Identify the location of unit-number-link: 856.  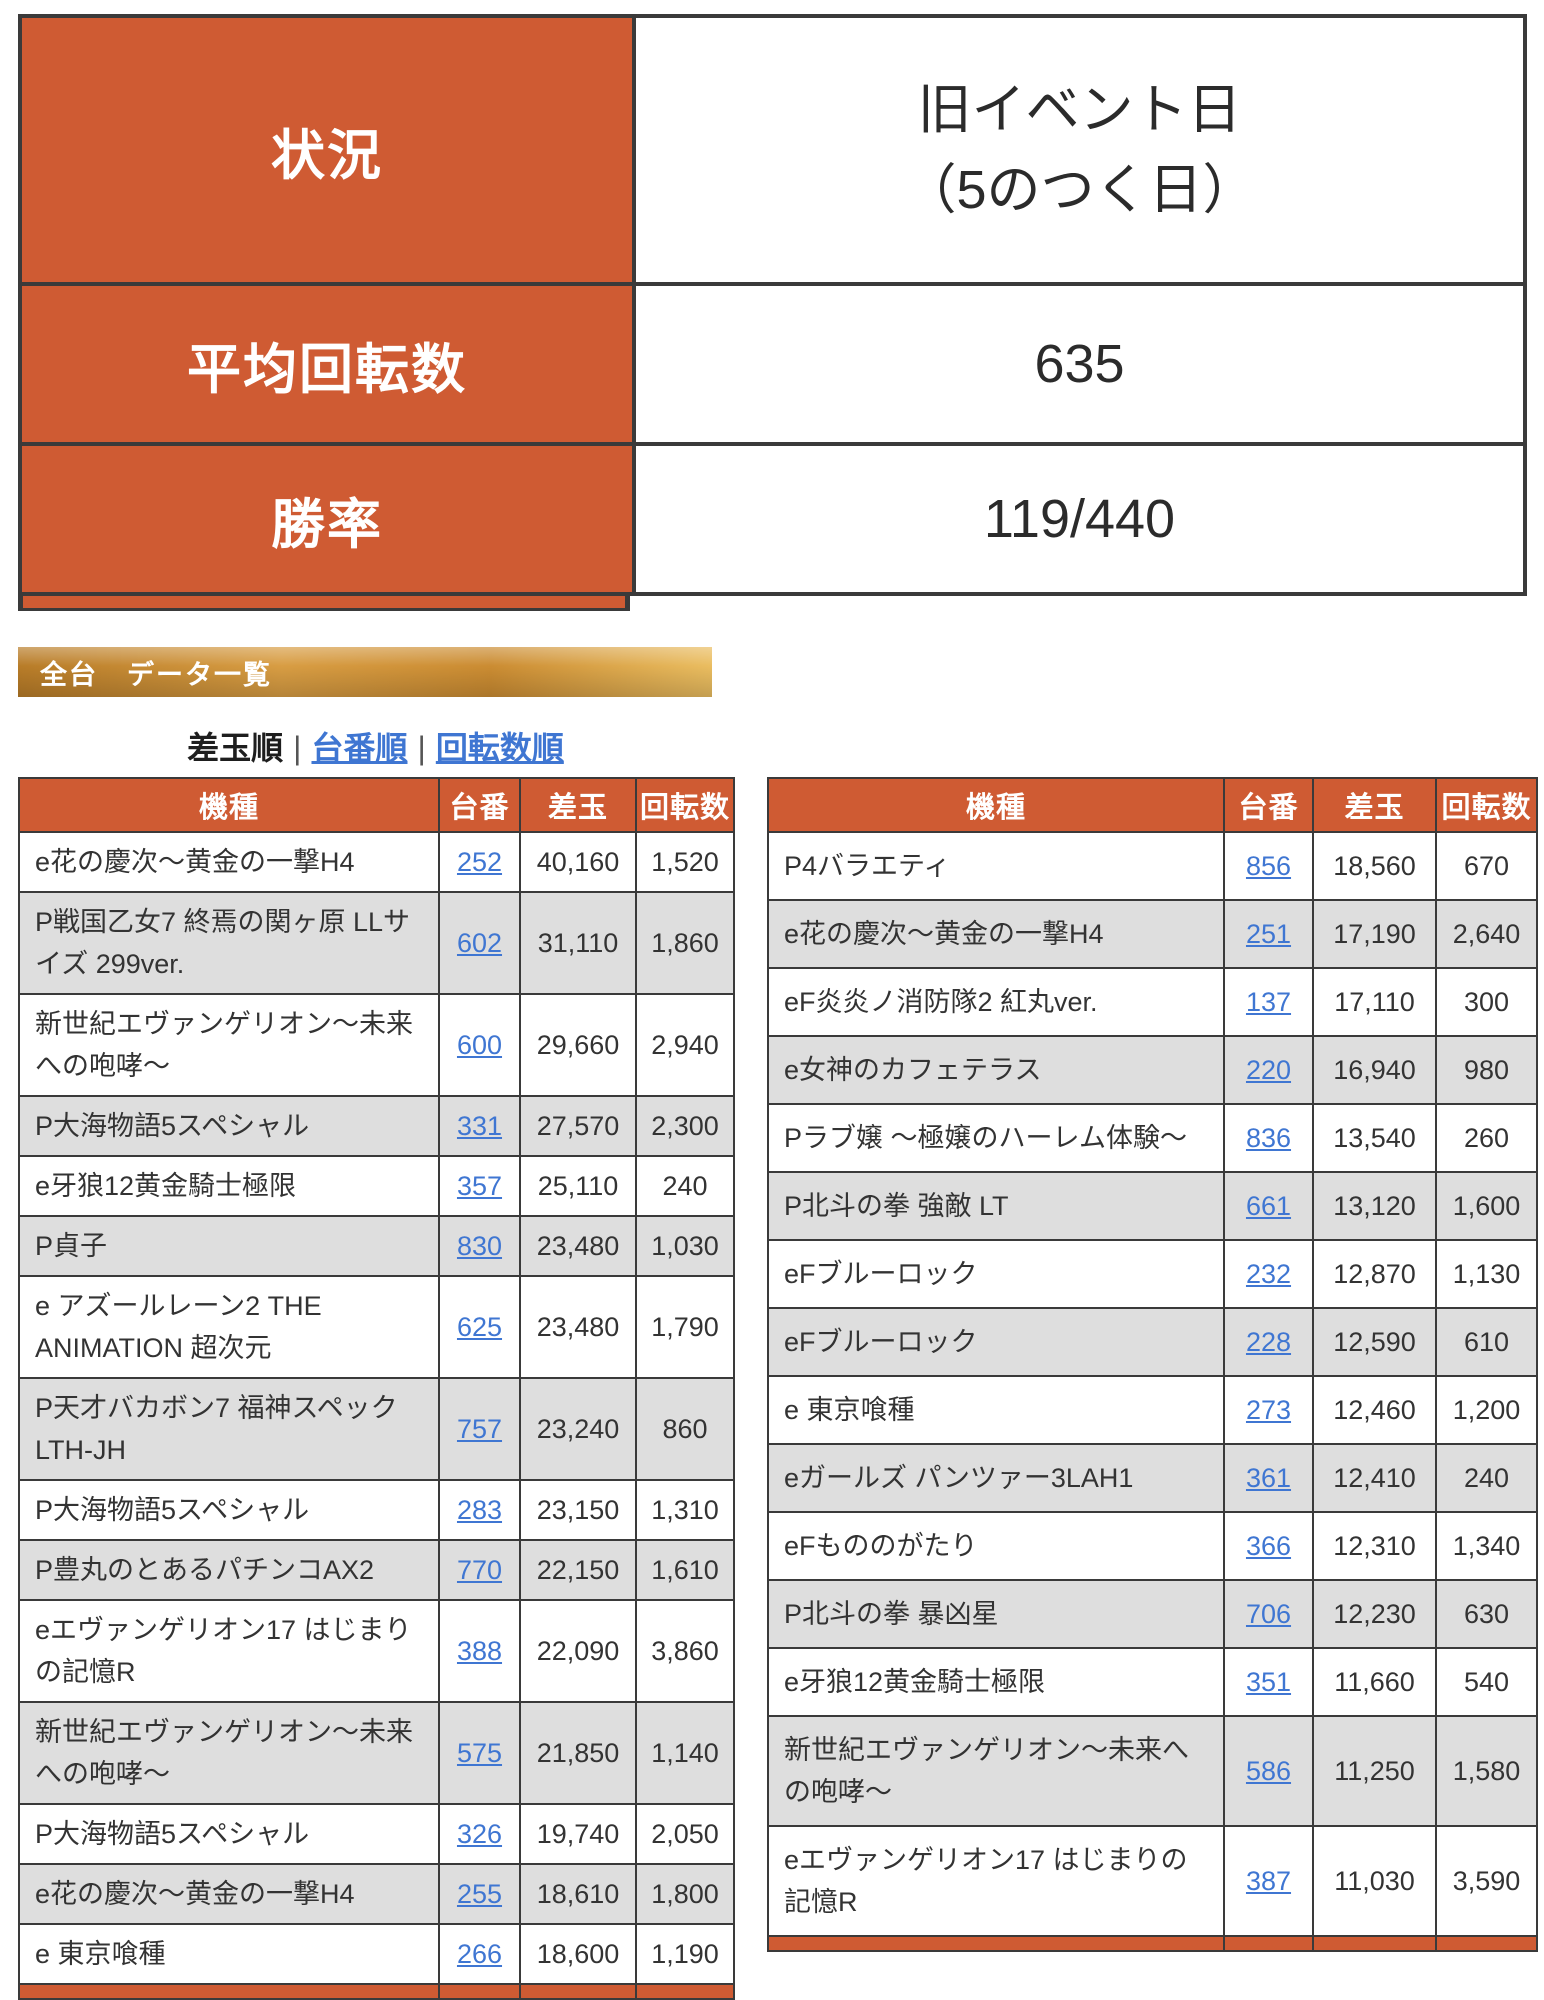
(1268, 866).